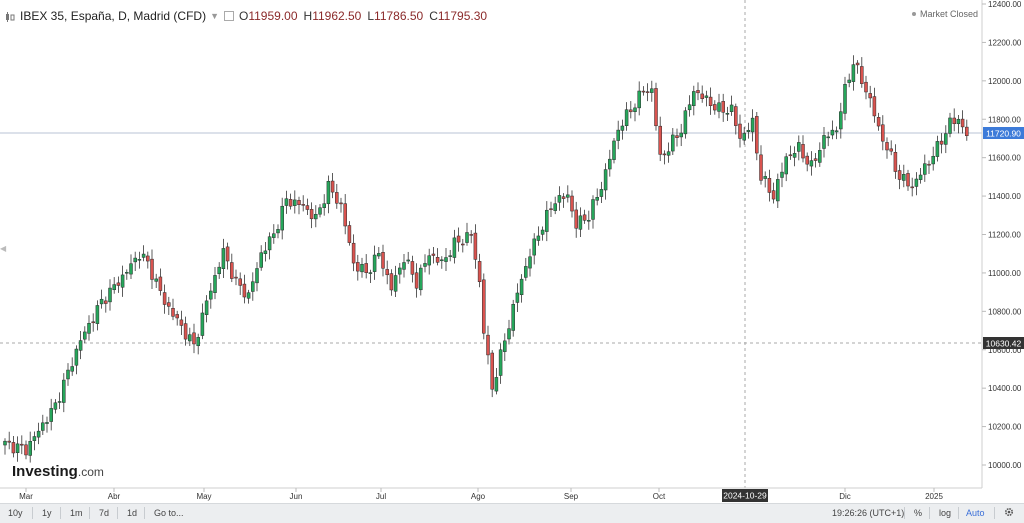 The width and height of the screenshot is (1024, 523). I want to click on low-value: L11786.50, so click(395, 16).